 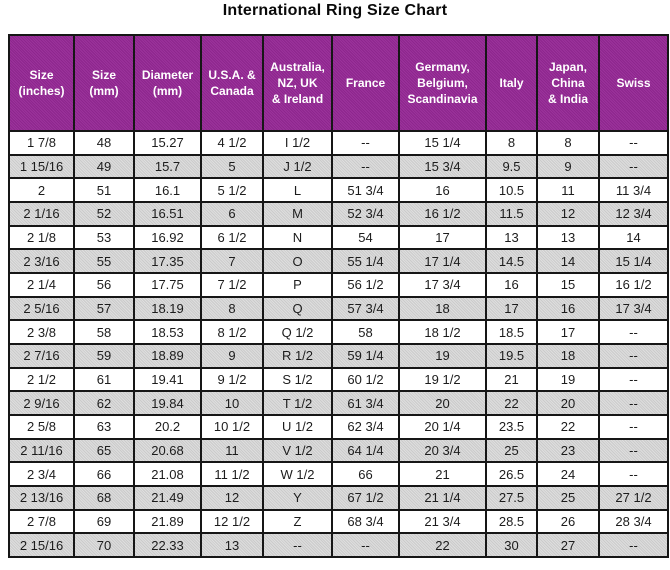 What do you see at coordinates (41, 166) in the screenshot?
I see `table-cell: 1 15/16` at bounding box center [41, 166].